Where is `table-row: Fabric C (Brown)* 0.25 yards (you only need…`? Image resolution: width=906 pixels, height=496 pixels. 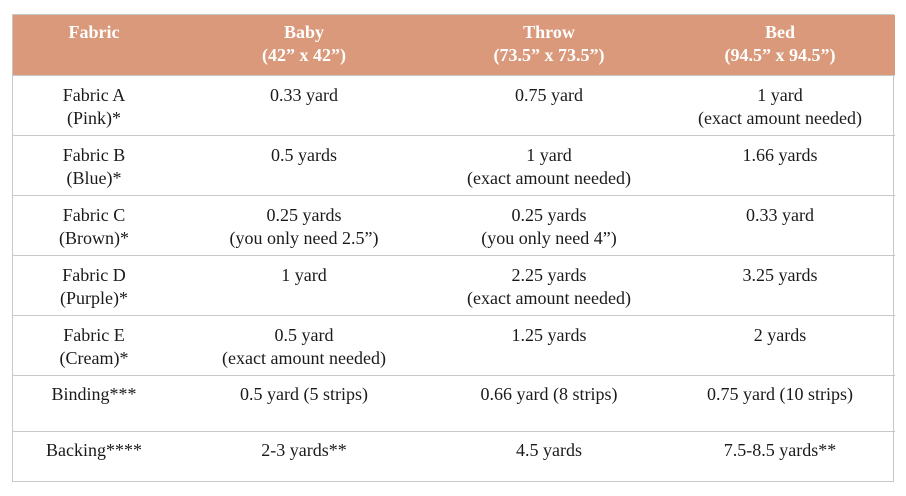
table-row: Fabric C (Brown)* 0.25 yards (you only need… is located at coordinates (454, 224).